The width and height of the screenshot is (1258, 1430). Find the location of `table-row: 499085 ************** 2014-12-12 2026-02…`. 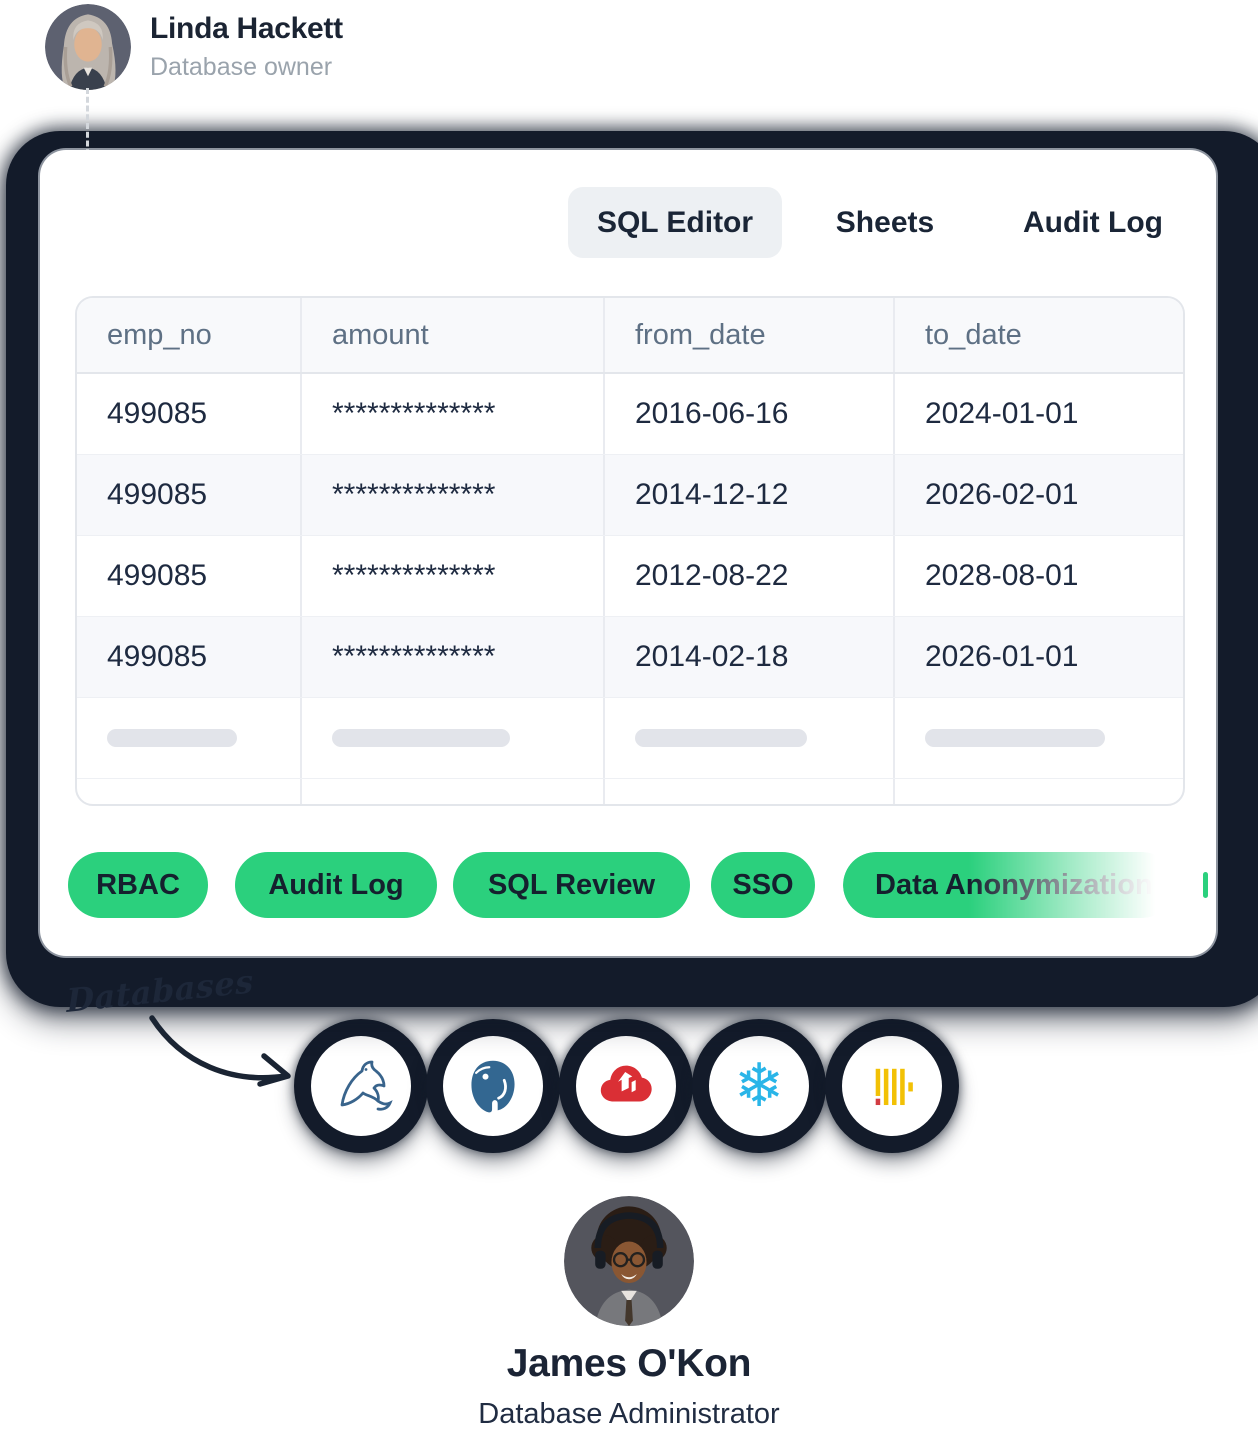

table-row: 499085 ************** 2014-12-12 2026-02… is located at coordinates (630, 495).